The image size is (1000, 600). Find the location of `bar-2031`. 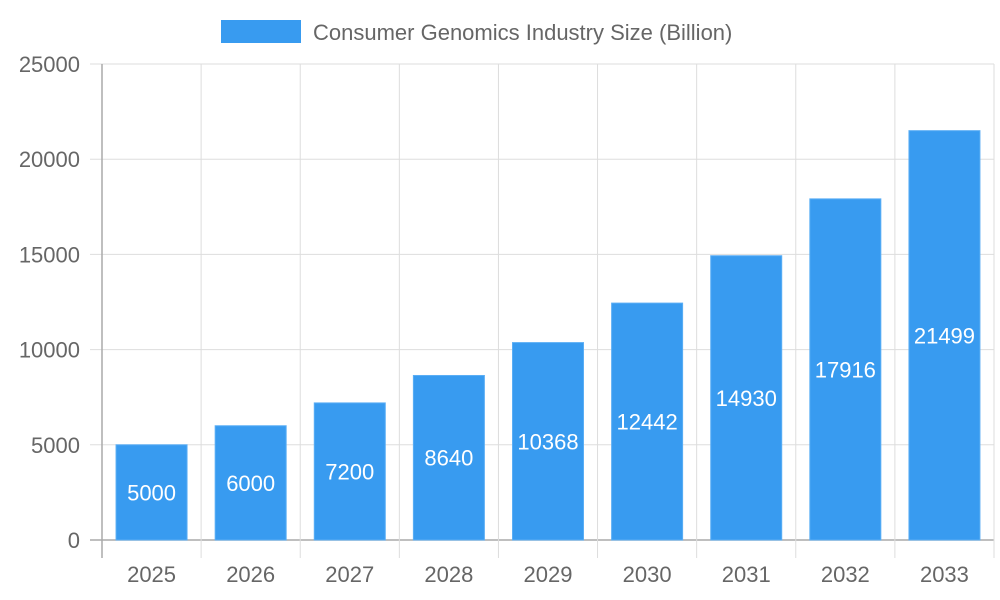

bar-2031 is located at coordinates (746, 398).